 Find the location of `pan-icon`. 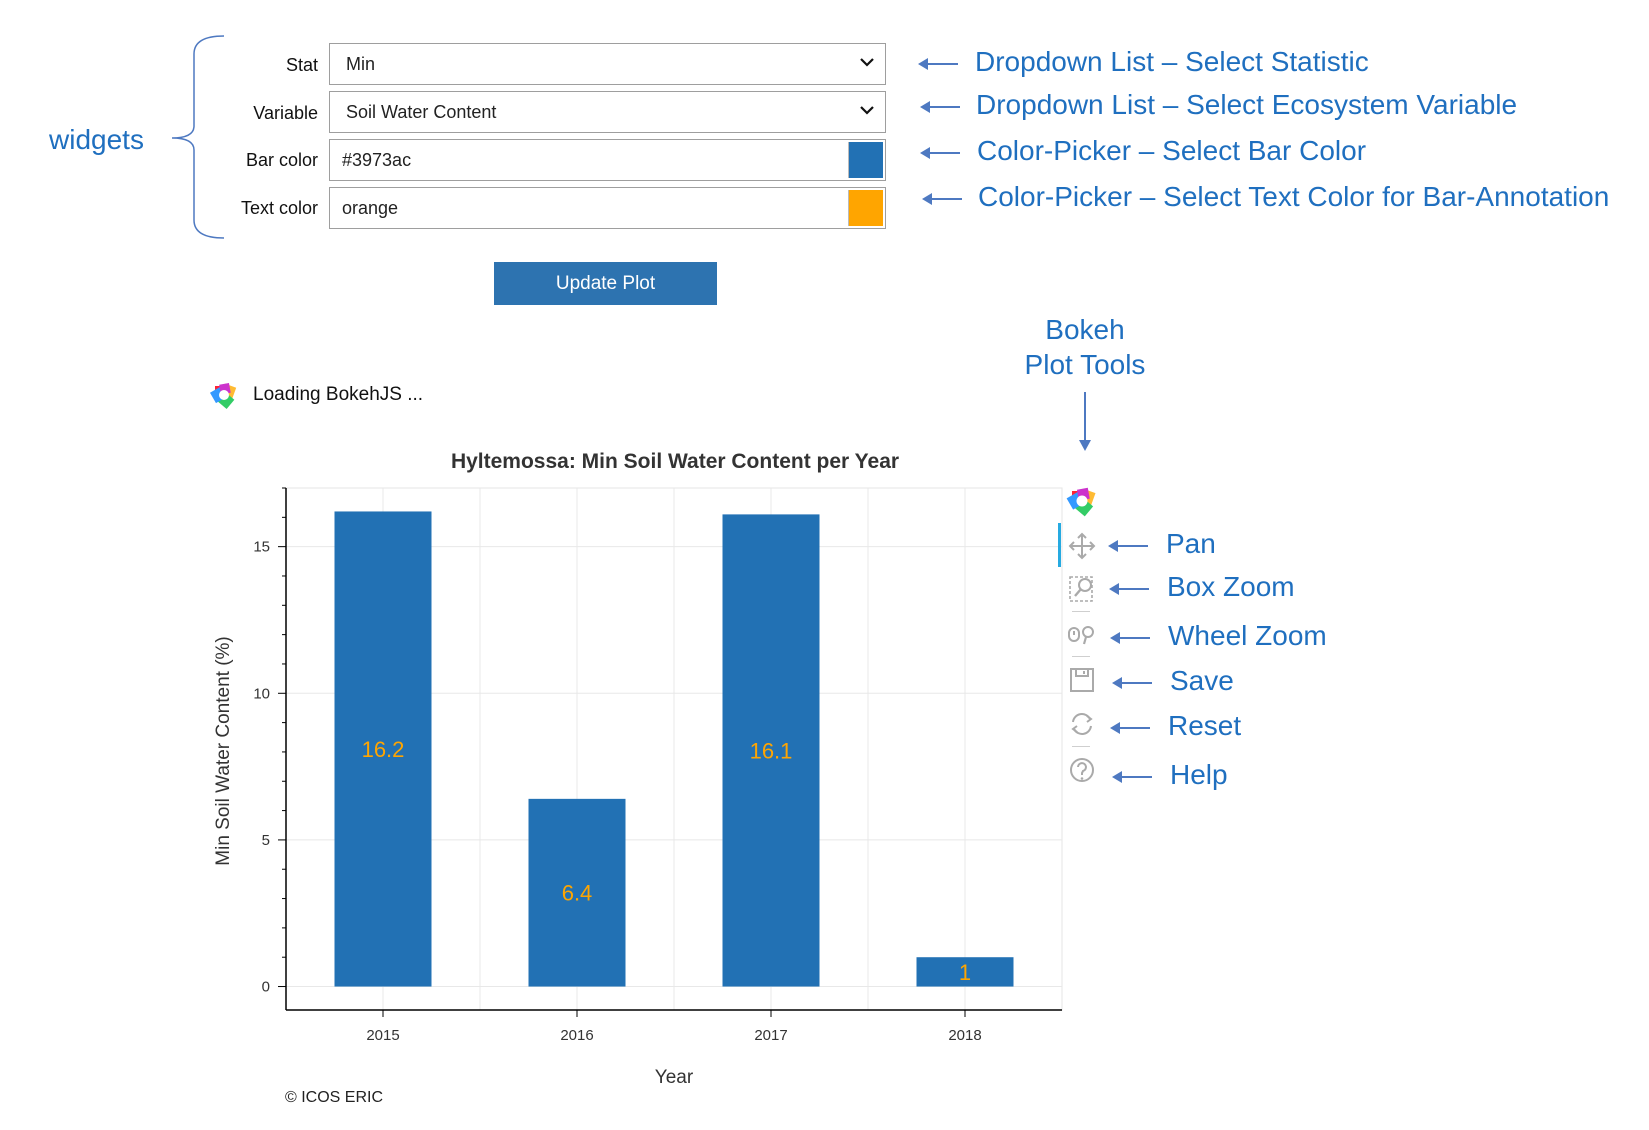

pan-icon is located at coordinates (1082, 546).